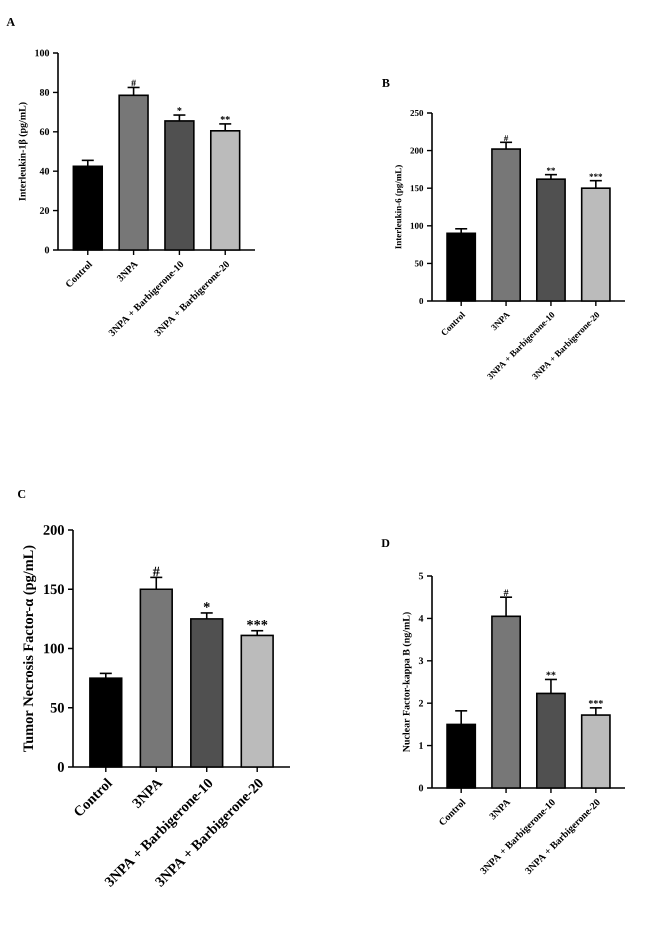 Image resolution: width=647 pixels, height=944 pixels. What do you see at coordinates (421, 660) in the screenshot?
I see `y-tick-label: 3` at bounding box center [421, 660].